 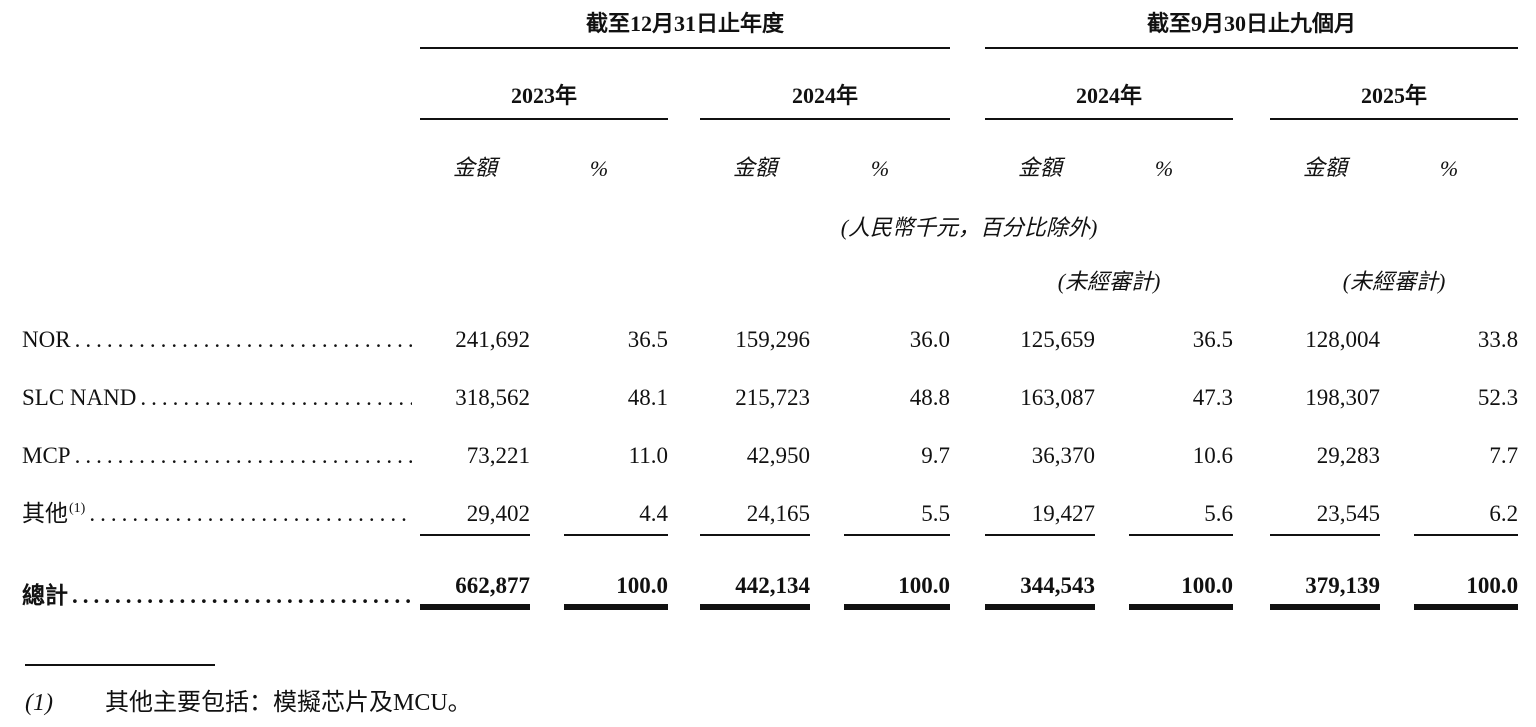 I want to click on unaudited-note-2025: (未經審計), so click(x=1394, y=281).